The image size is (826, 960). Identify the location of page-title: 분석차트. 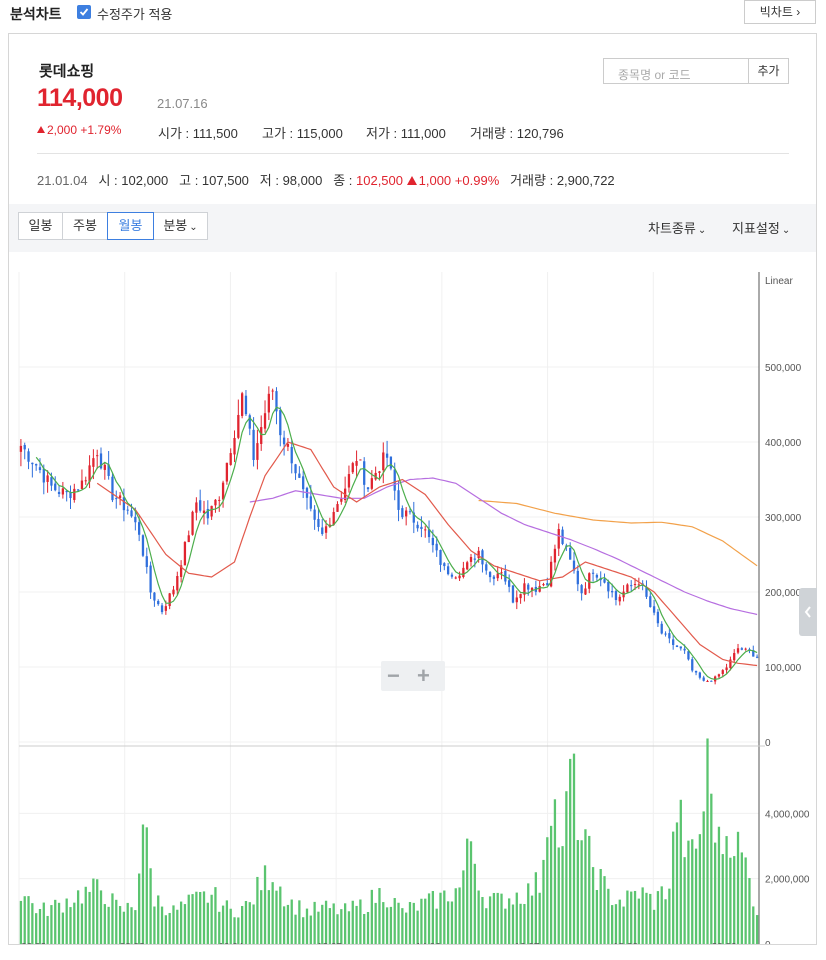
(36, 14).